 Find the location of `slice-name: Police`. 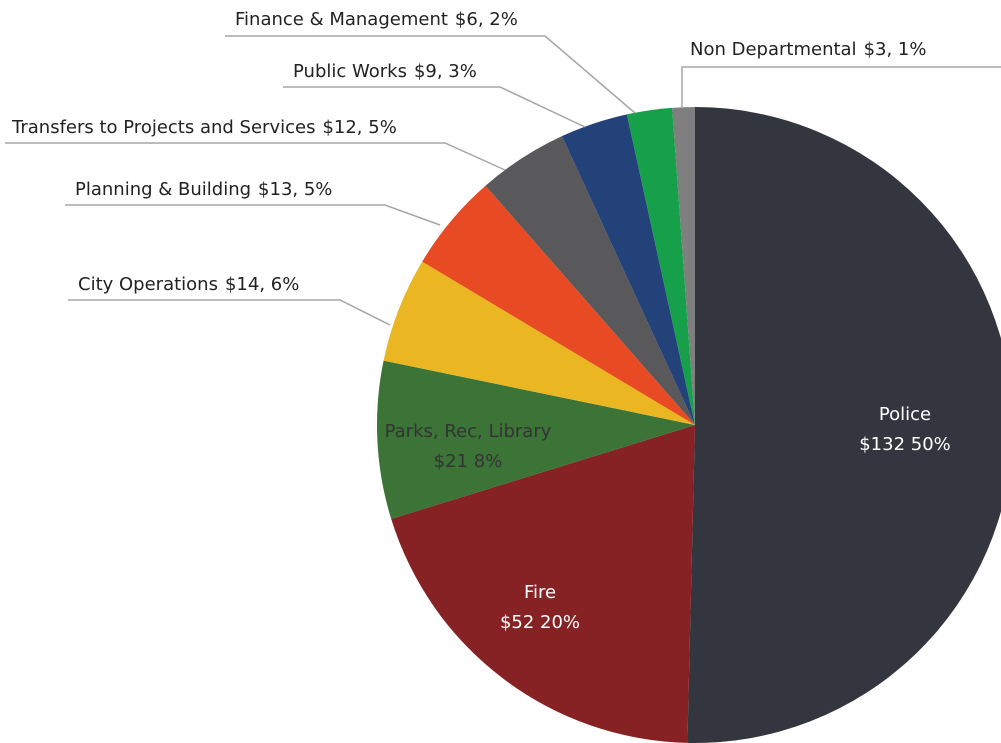

slice-name: Police is located at coordinates (905, 414).